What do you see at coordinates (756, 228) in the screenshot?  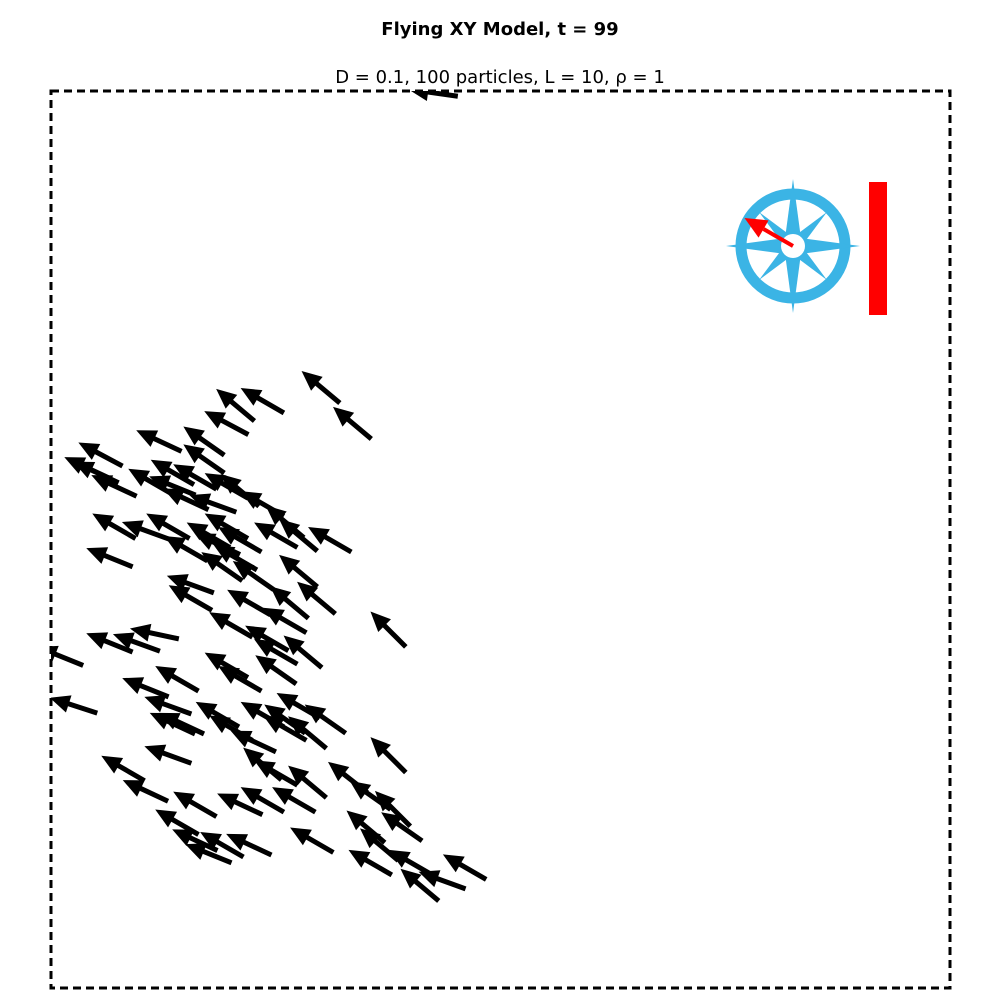 I see `mean-direction-head` at bounding box center [756, 228].